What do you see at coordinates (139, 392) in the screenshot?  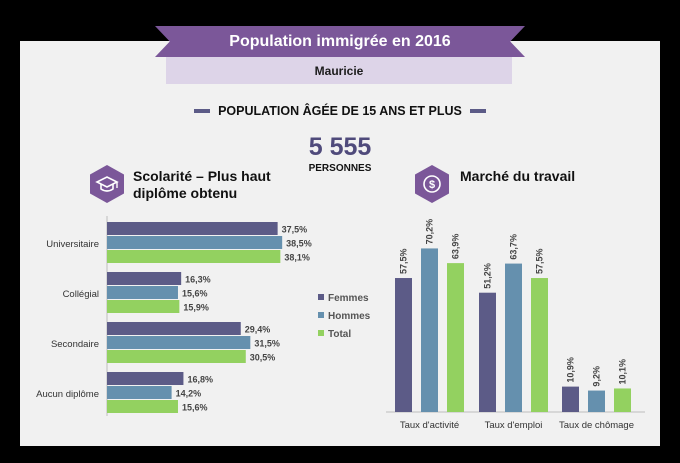 I see `bar-aucun-diplome-hommes` at bounding box center [139, 392].